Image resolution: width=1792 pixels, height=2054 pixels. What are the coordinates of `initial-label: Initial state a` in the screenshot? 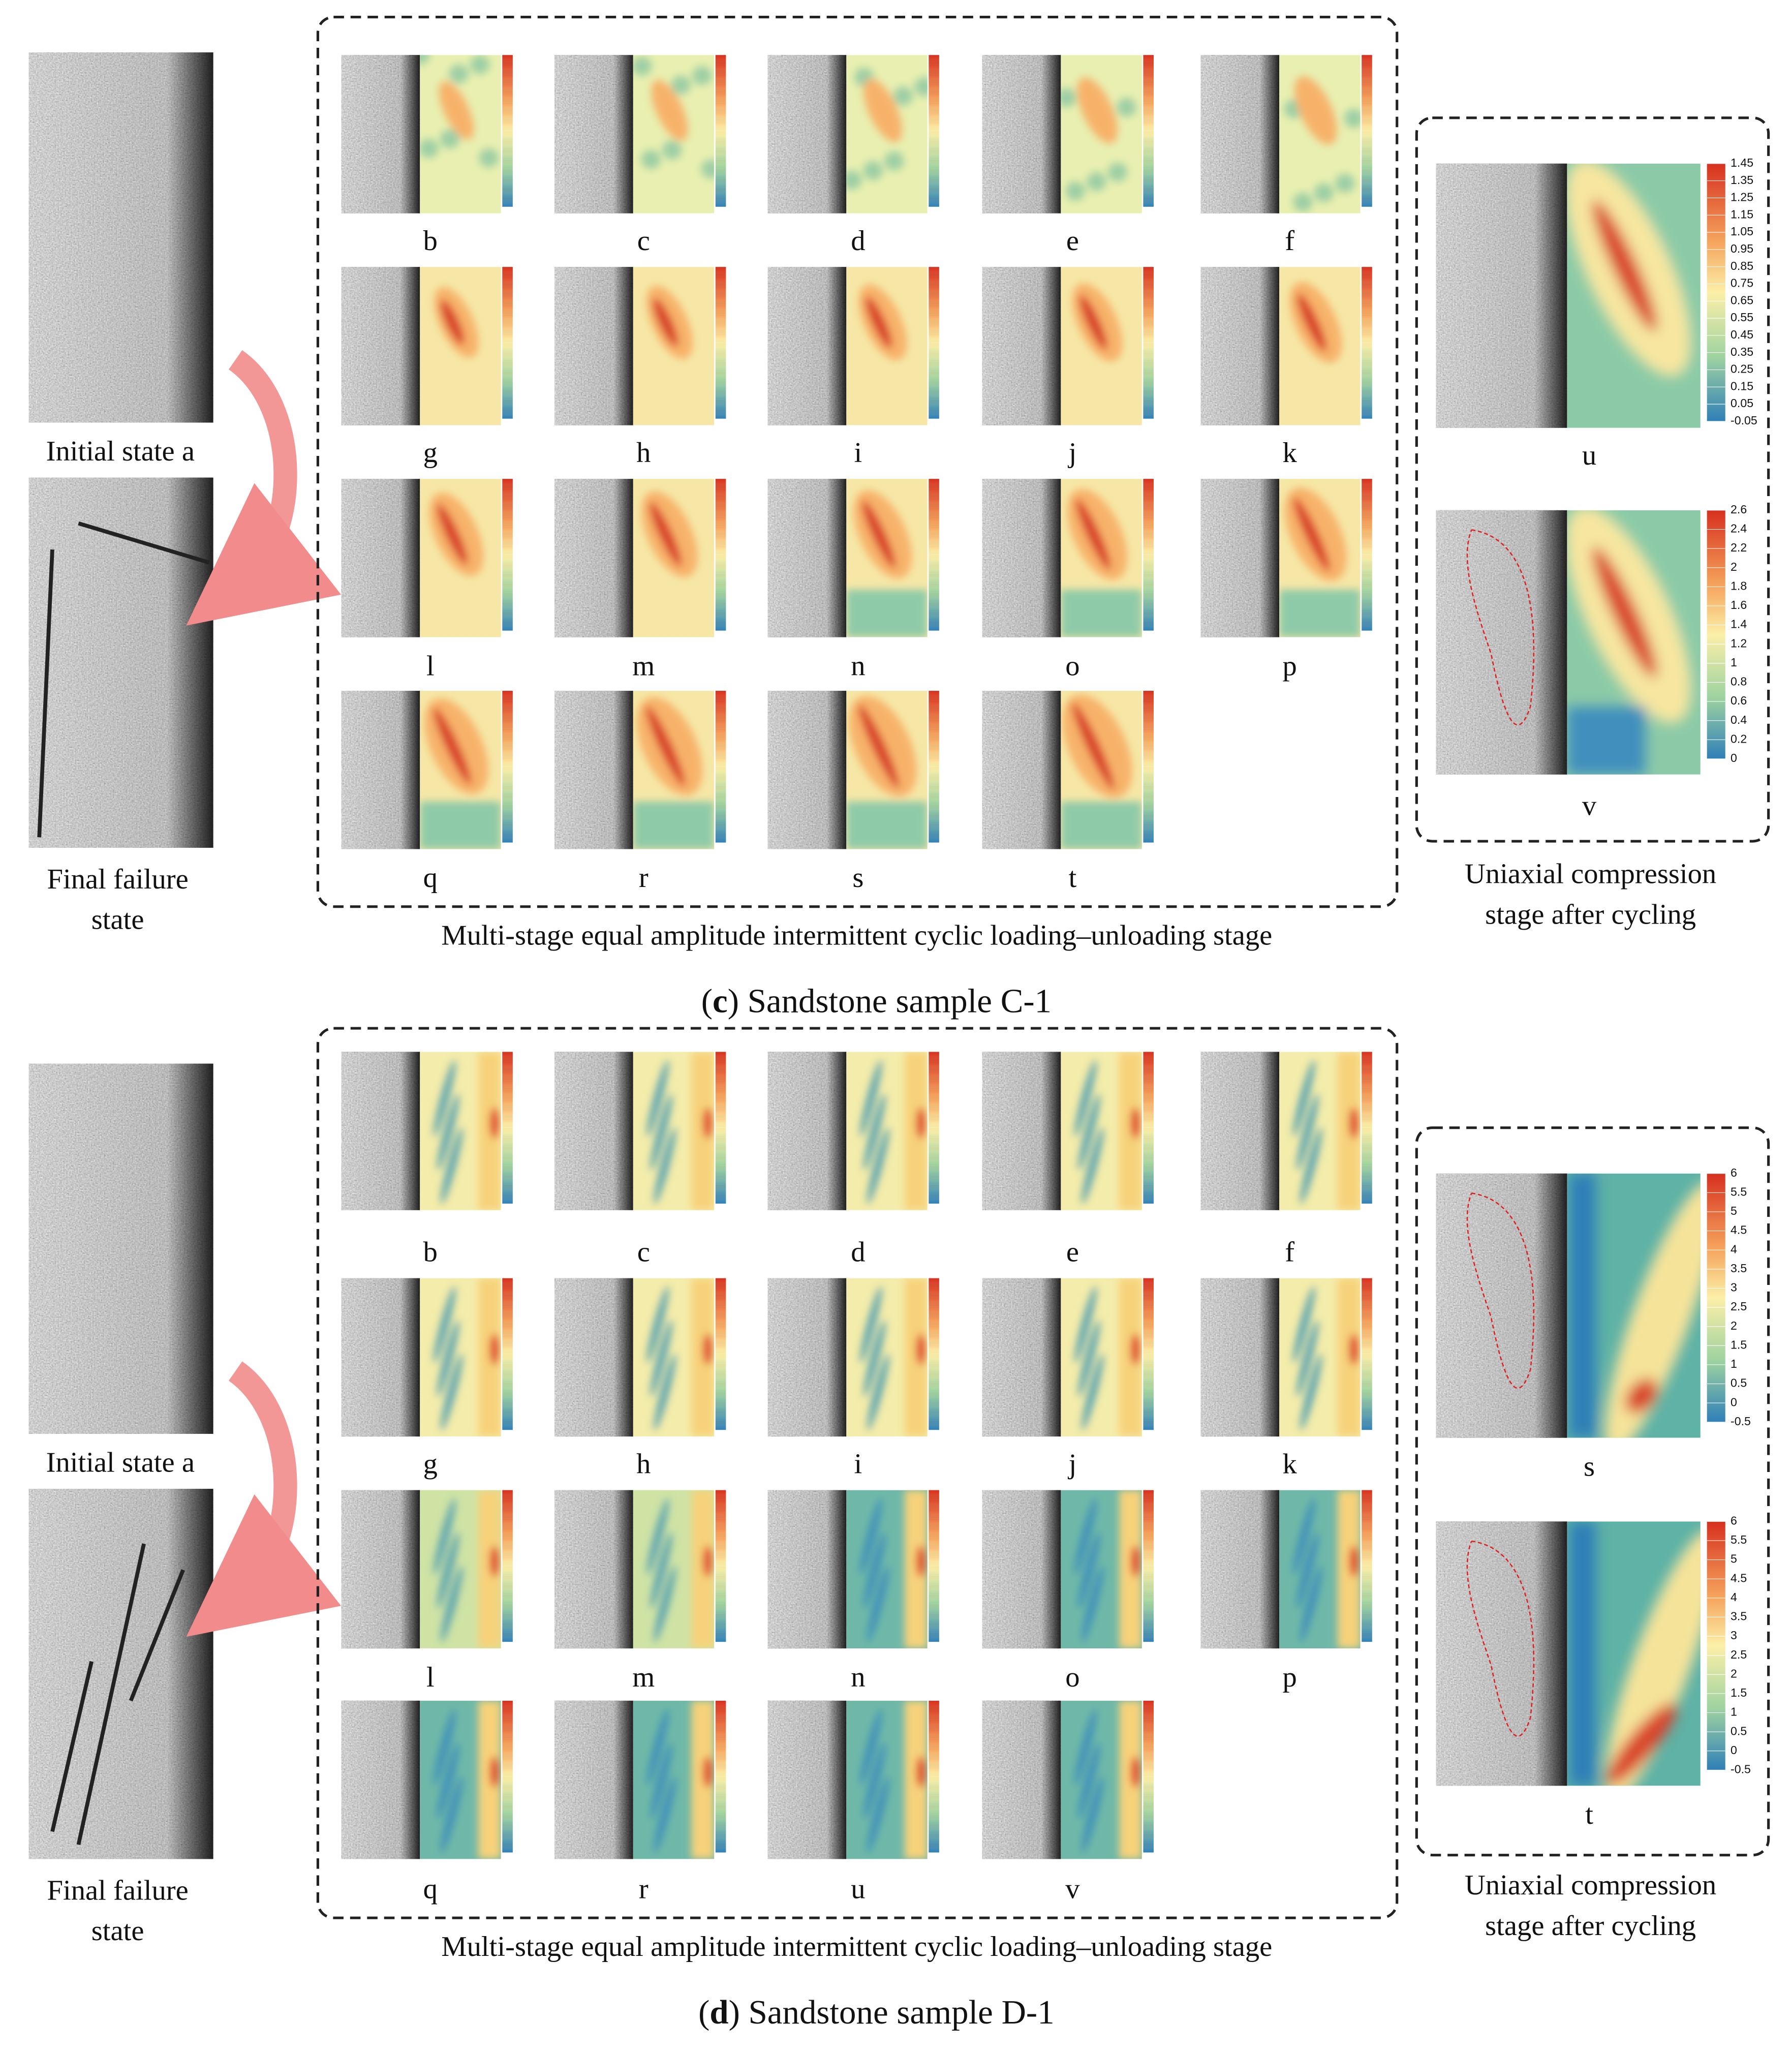 It's located at (120, 452).